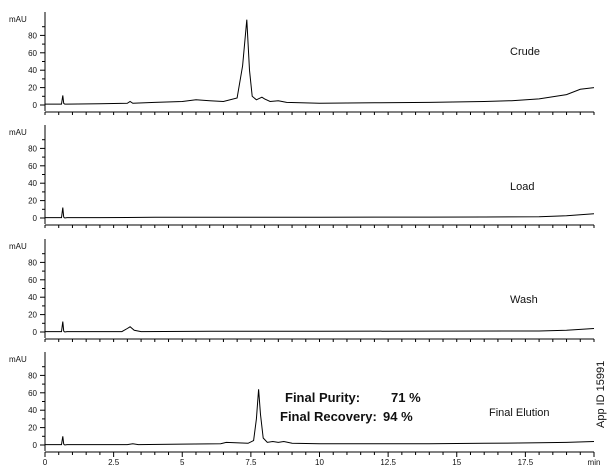 This screenshot has width=613, height=472. What do you see at coordinates (251, 462) in the screenshot?
I see `x-tick-label: 7.5` at bounding box center [251, 462].